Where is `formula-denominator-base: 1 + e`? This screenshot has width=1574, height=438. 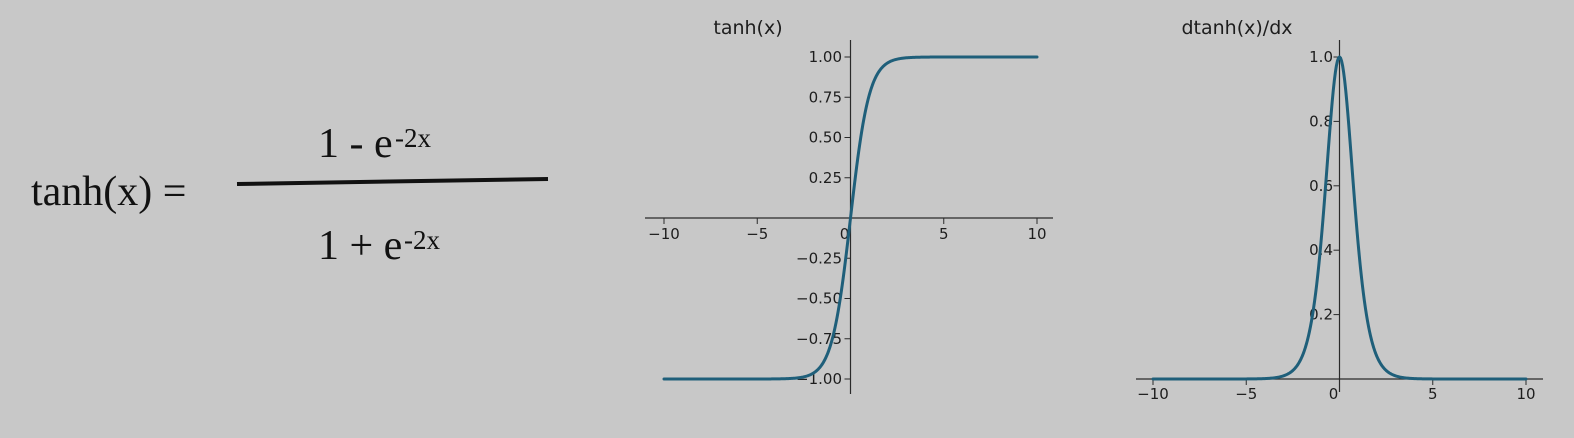
formula-denominator-base: 1 + e is located at coordinates (360, 246).